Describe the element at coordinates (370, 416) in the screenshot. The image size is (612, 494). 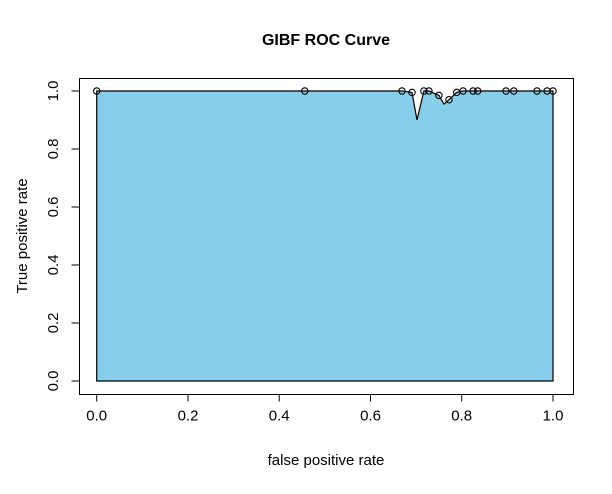
I see `x-tick-label: 0.6` at that location.